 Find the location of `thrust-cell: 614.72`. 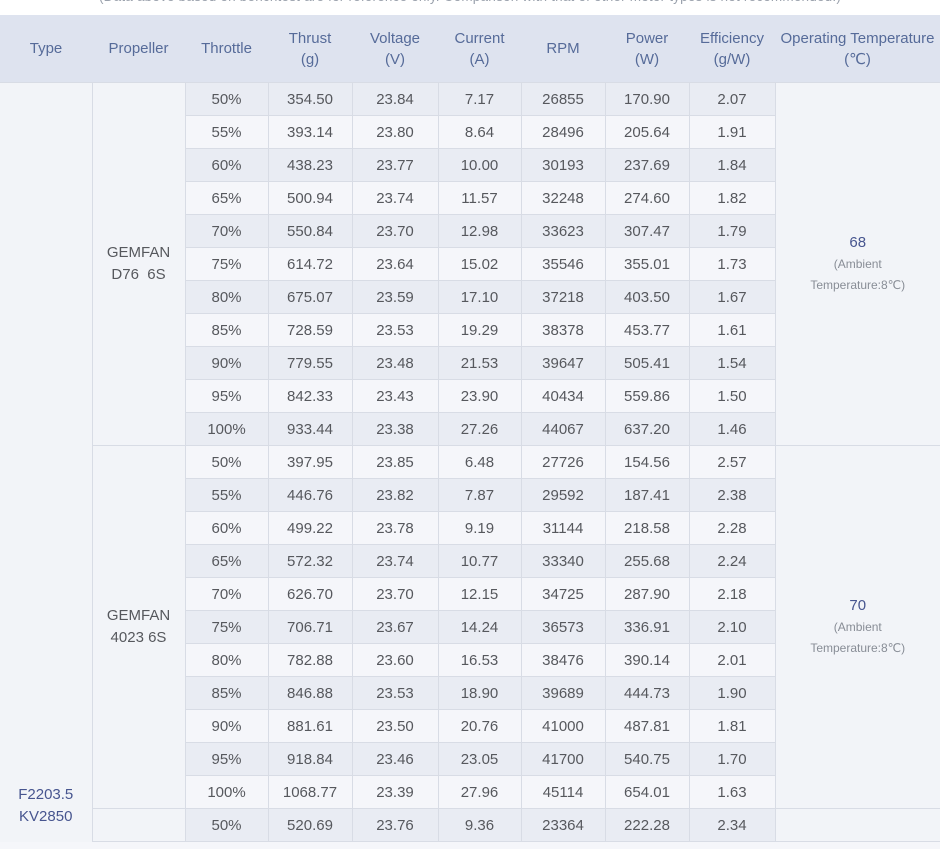

thrust-cell: 614.72 is located at coordinates (310, 264).